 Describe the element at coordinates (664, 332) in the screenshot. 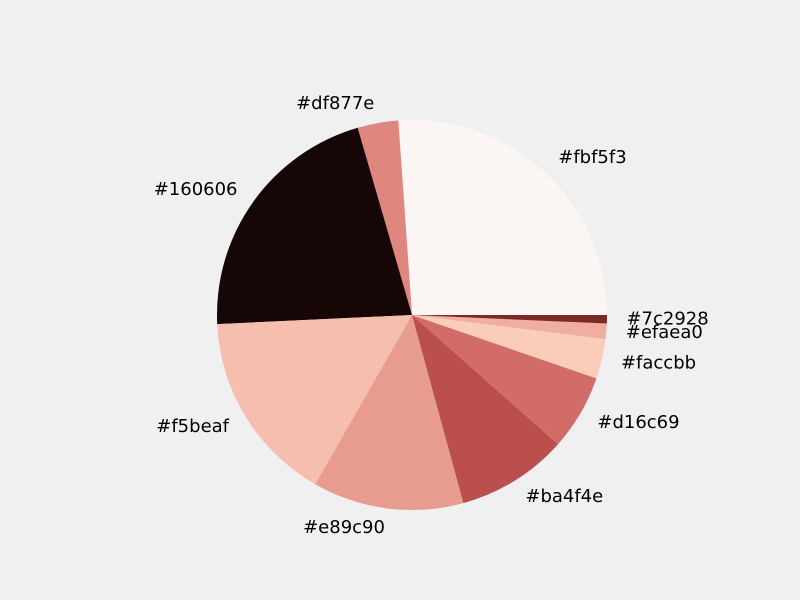

I see `pie-slice-label-8: #efaea0` at that location.